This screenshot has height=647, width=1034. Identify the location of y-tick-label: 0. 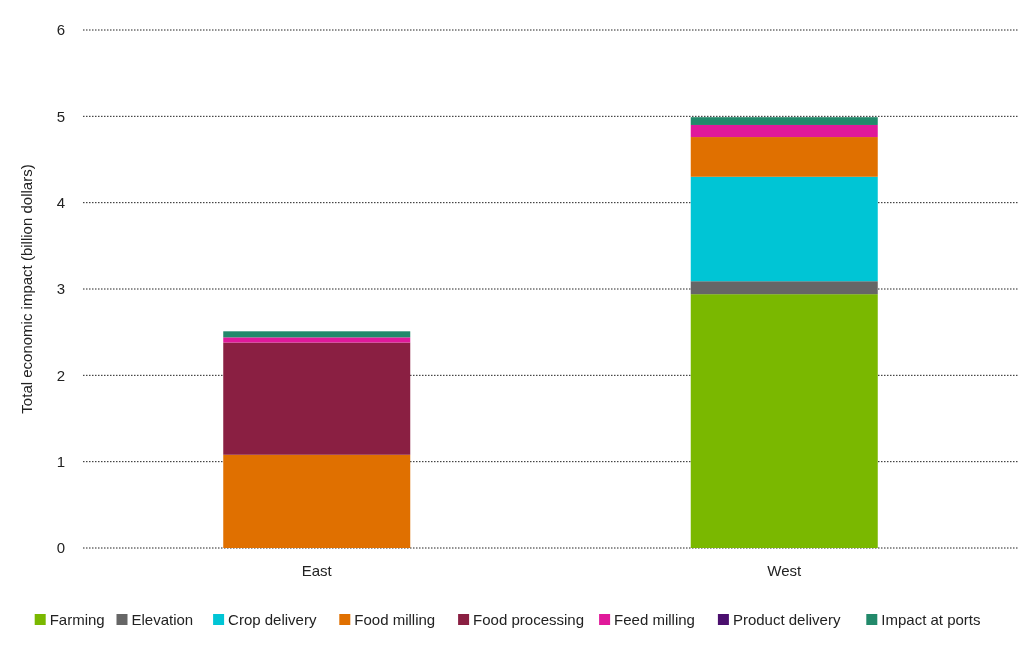
(60, 548).